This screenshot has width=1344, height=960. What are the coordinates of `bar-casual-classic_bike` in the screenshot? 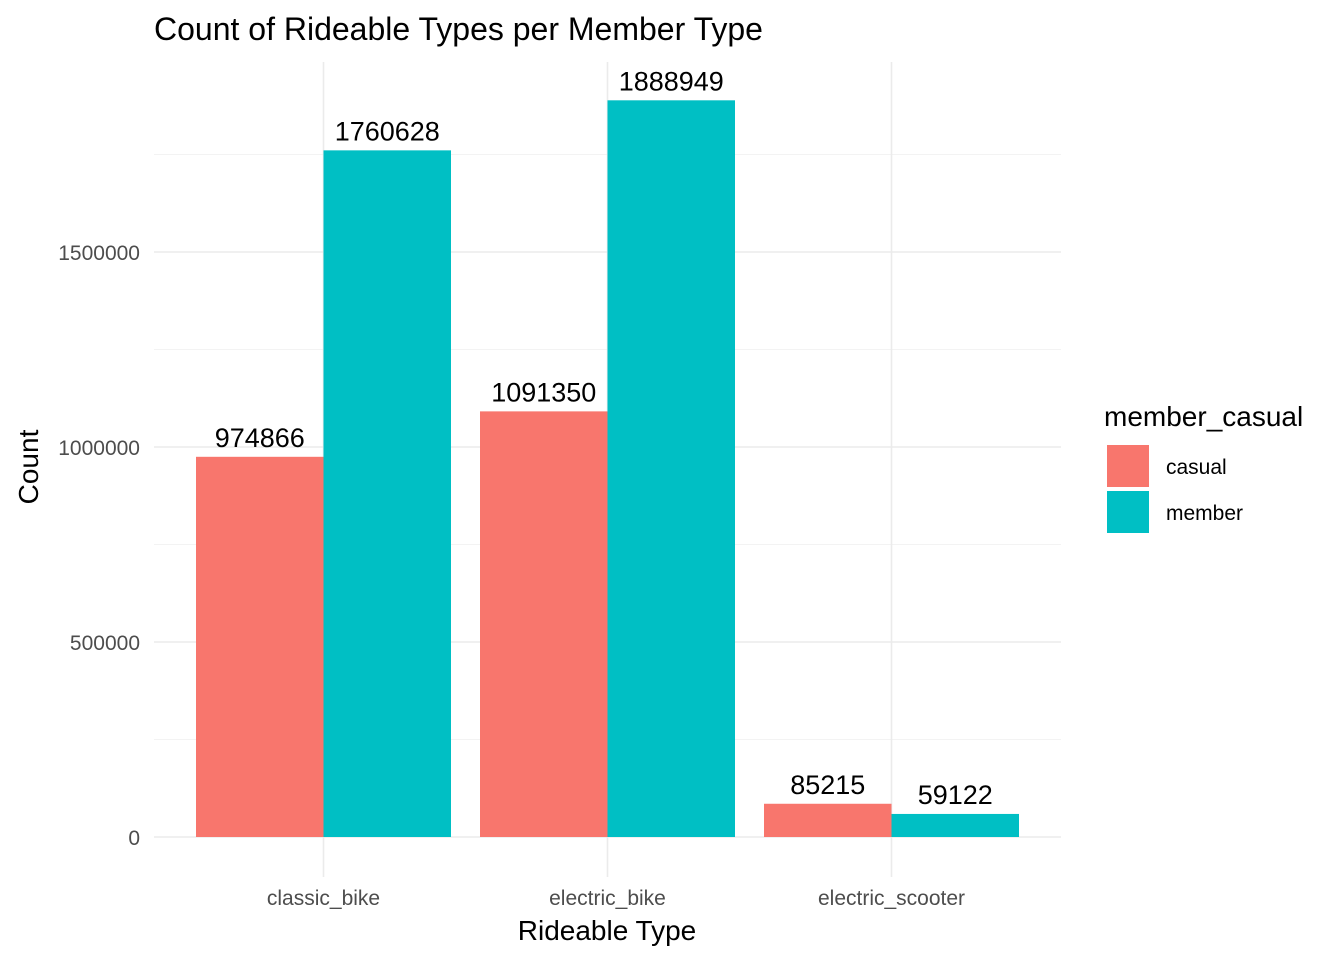 It's located at (260, 646).